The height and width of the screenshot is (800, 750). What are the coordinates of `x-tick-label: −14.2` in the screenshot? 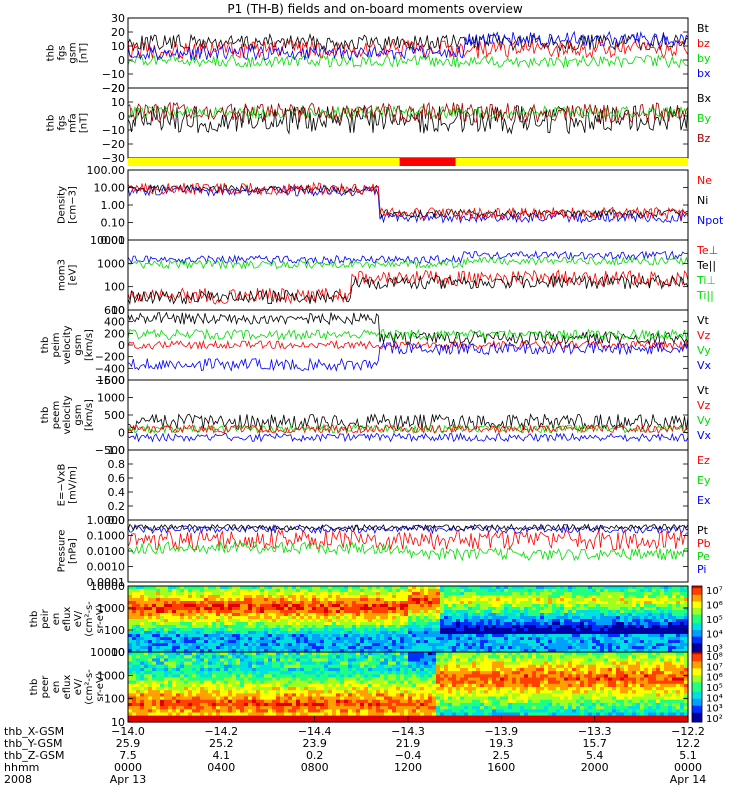 It's located at (221, 731).